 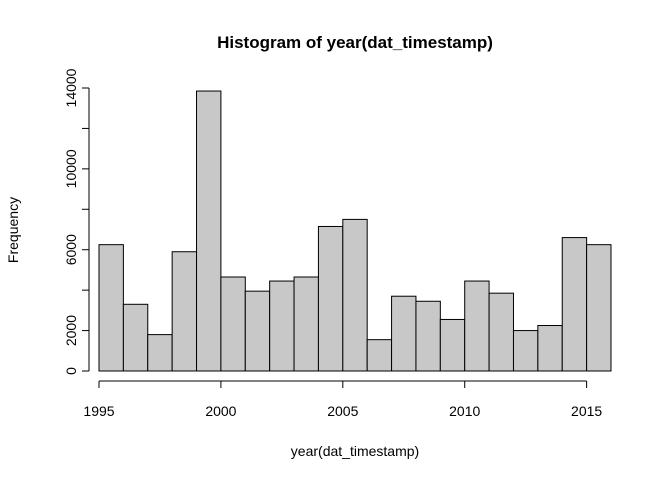 I want to click on x-tick-label: 2000, so click(x=220, y=411).